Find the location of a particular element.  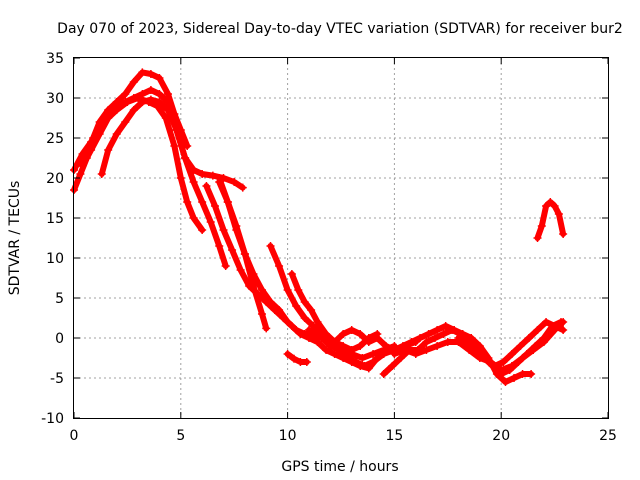

y-tick-label: -5 is located at coordinates (57, 379).